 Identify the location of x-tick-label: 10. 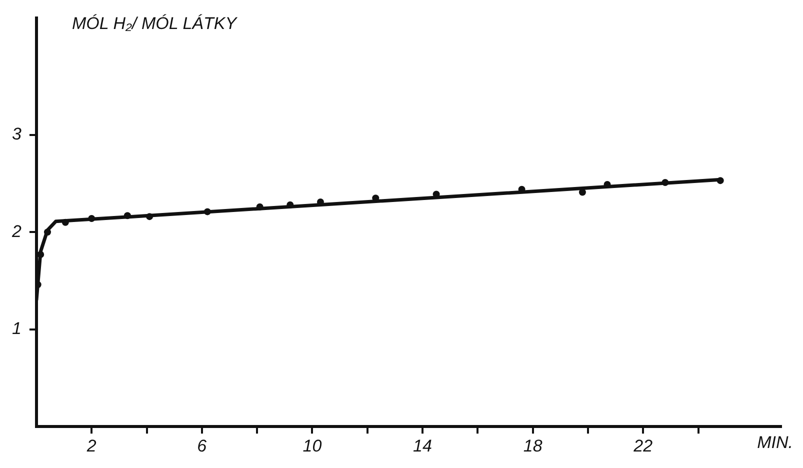
(312, 446).